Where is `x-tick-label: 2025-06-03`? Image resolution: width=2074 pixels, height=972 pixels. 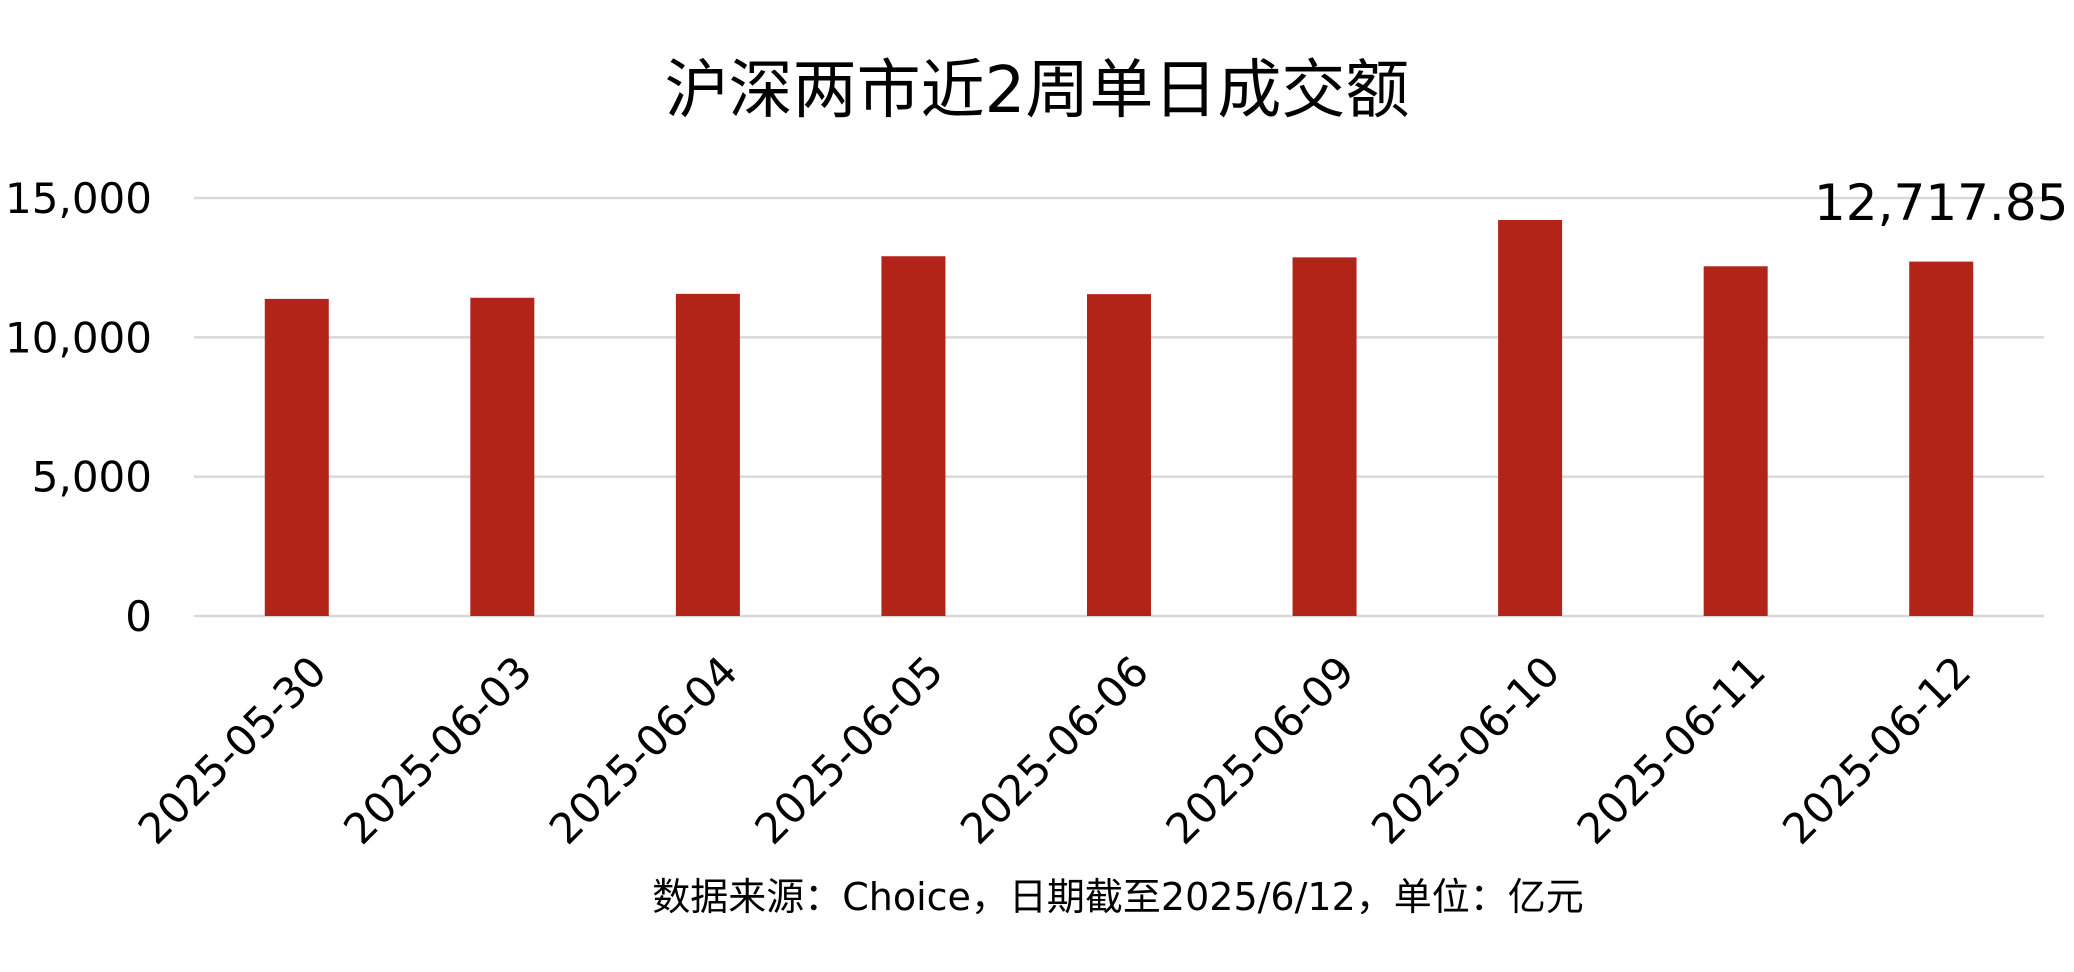 x-tick-label: 2025-06-03 is located at coordinates (437, 749).